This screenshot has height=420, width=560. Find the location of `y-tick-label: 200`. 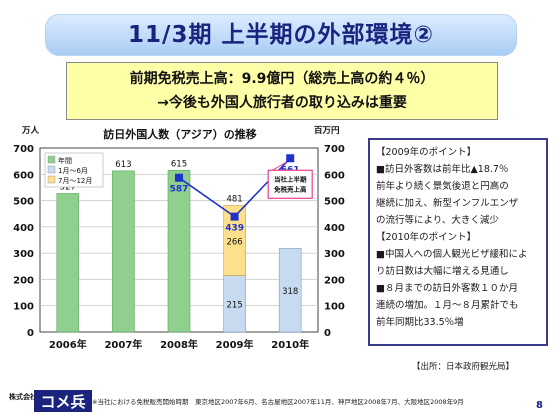

y-tick-label: 200 is located at coordinates (23, 280).